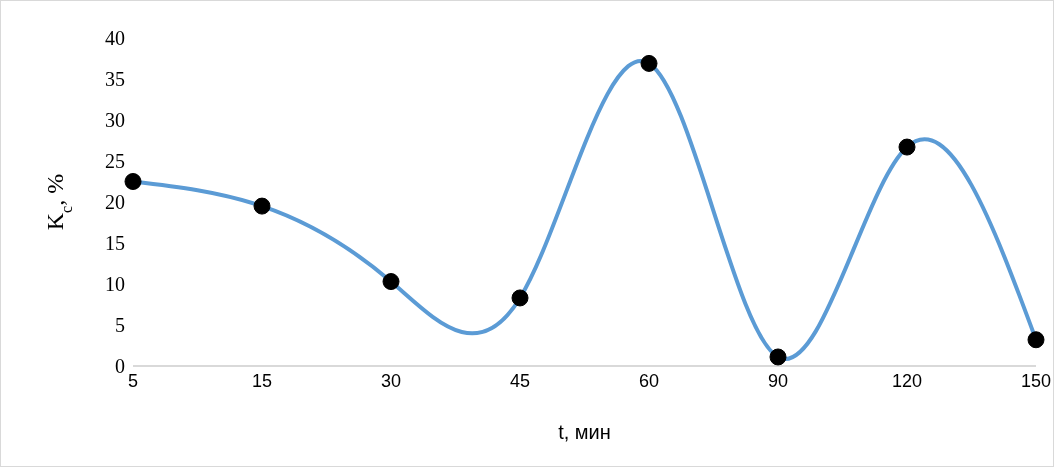  What do you see at coordinates (262, 380) in the screenshot?
I see `x-tick-label: 15` at bounding box center [262, 380].